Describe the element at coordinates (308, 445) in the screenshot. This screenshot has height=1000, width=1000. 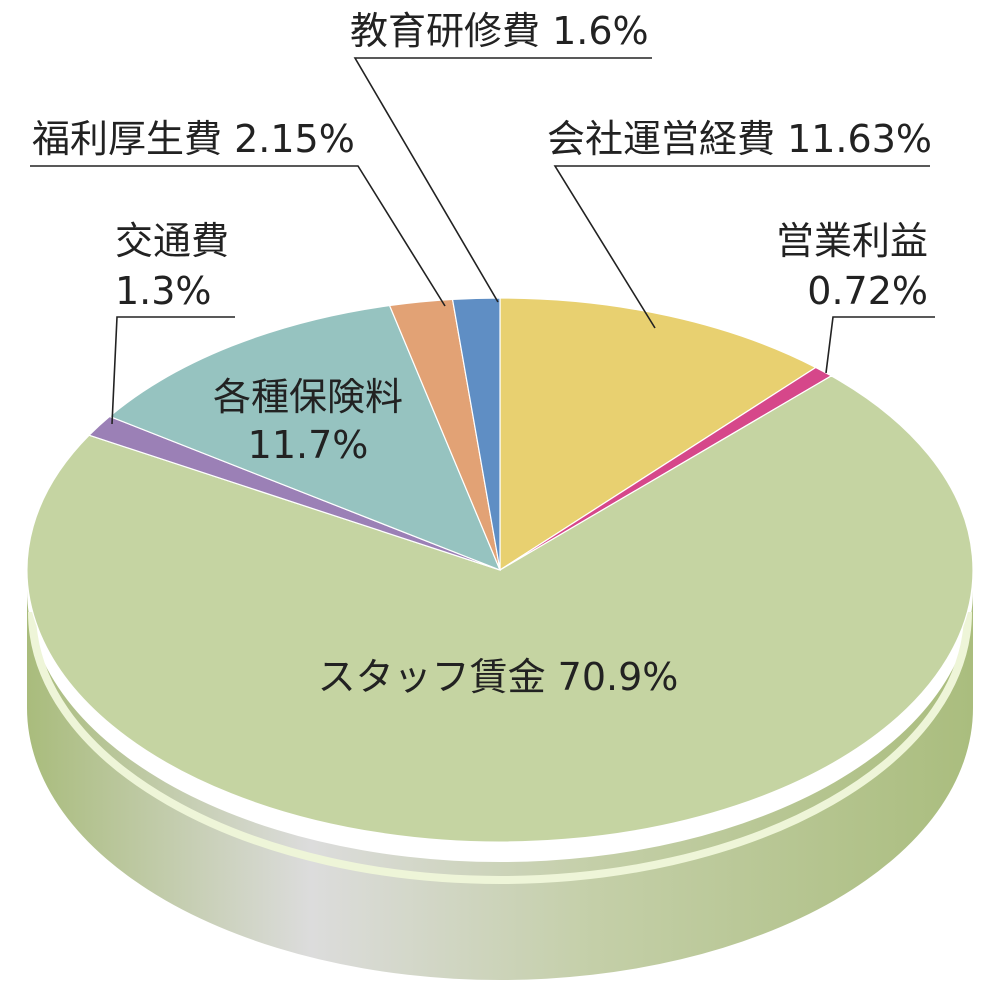
I see `slice-label-hoken-value: 11.7%` at that location.